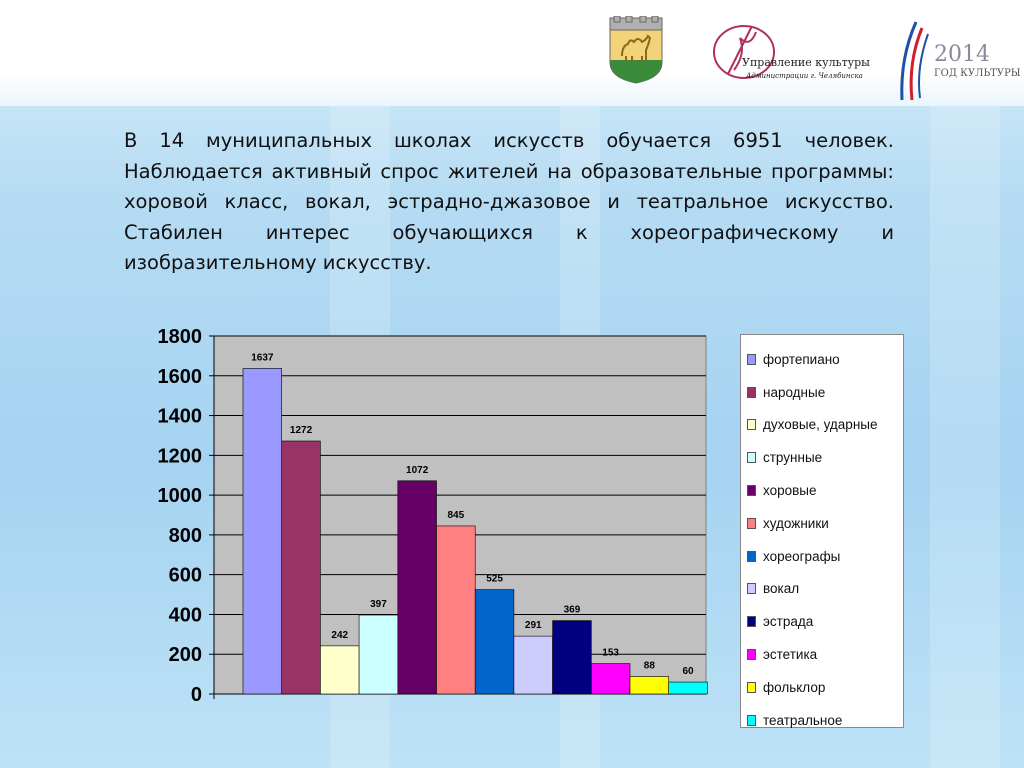 This screenshot has height=768, width=1024. Describe the element at coordinates (914, 61) in the screenshot. I see `year-of-culture-logo-icon` at that location.